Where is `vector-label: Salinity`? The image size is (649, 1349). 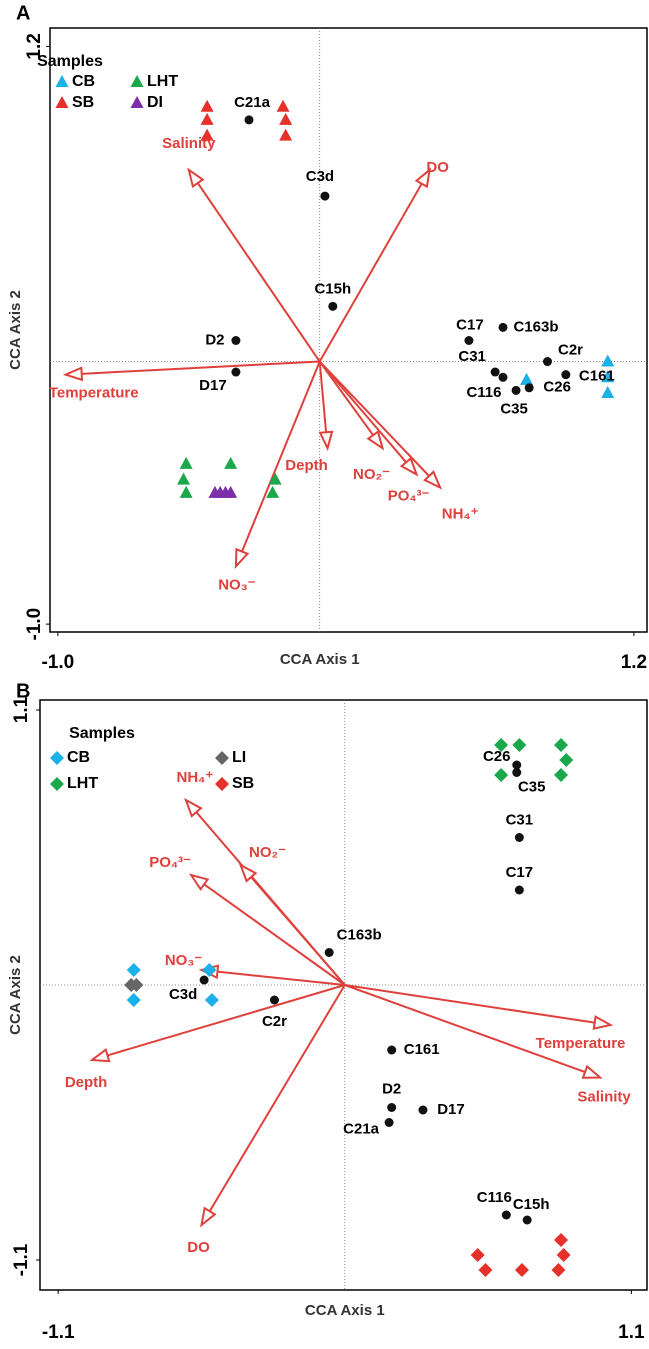
vector-label: Salinity is located at coordinates (604, 1096).